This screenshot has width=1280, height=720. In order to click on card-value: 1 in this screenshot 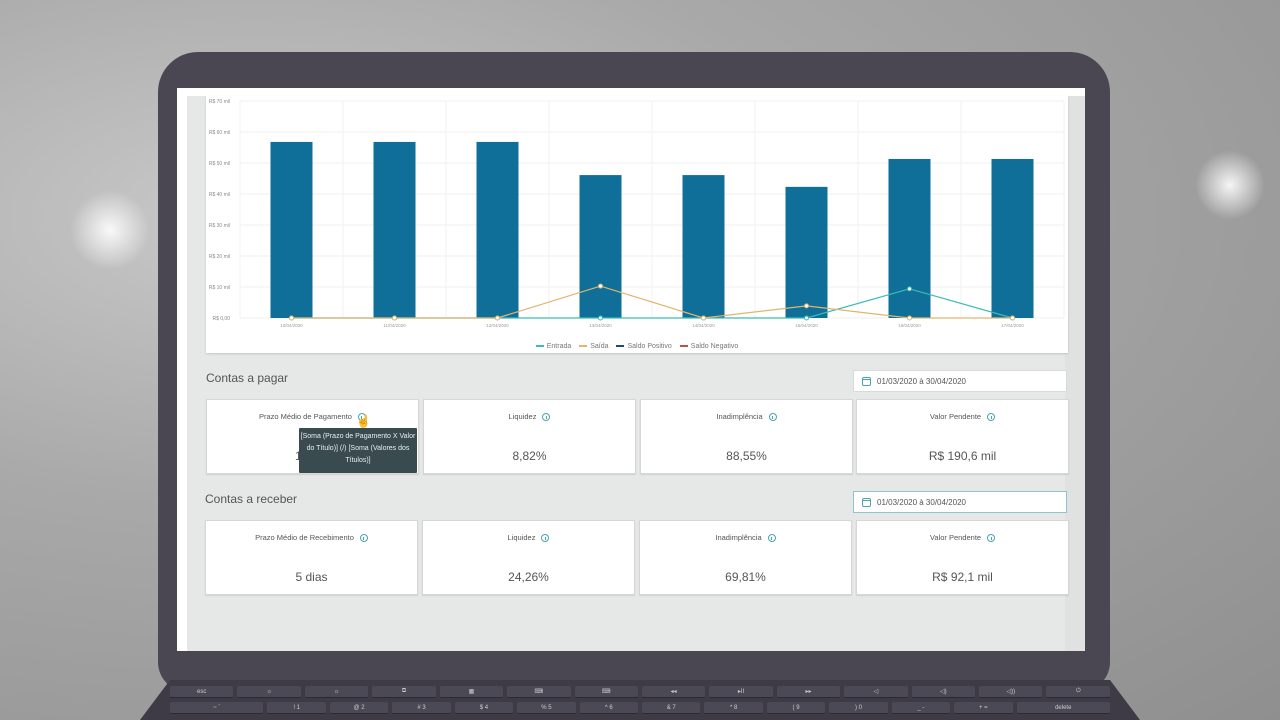, I will do `click(312, 456)`.